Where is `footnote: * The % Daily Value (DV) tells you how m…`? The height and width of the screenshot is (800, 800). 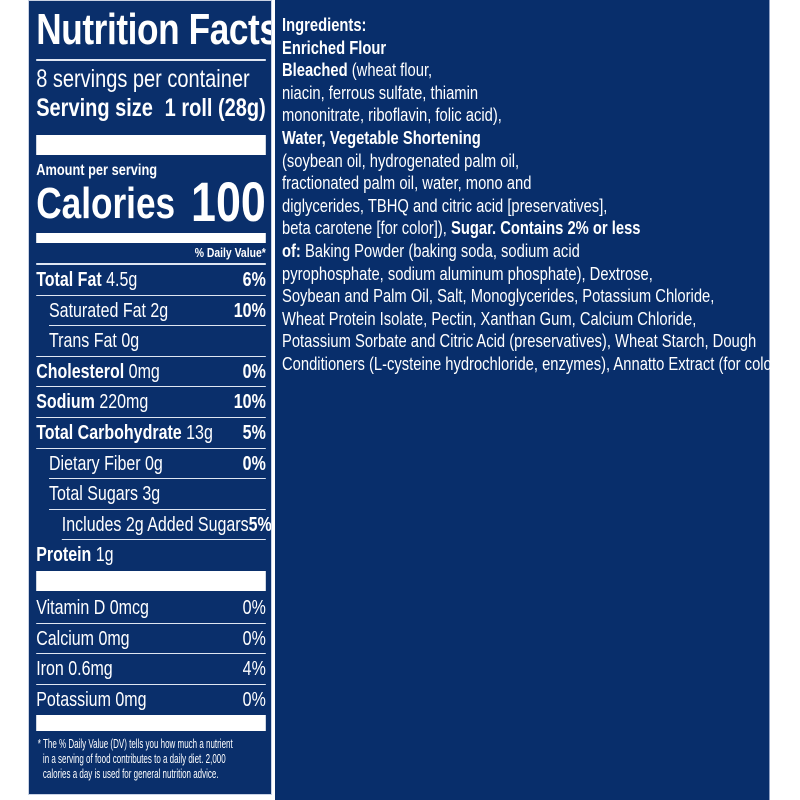 footnote: * The % Daily Value (DV) tells you how m… is located at coordinates (151, 756).